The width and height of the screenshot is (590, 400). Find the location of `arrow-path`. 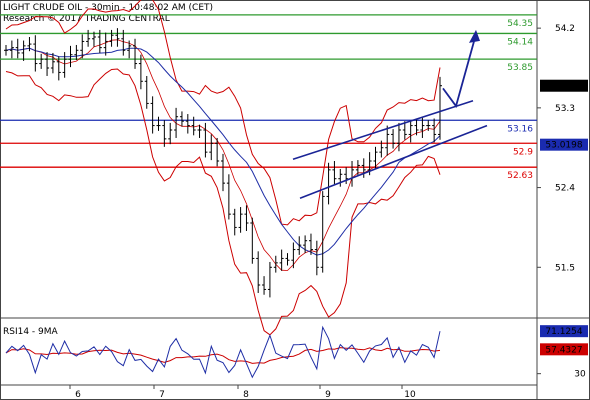

arrow-path is located at coordinates (458, 73).